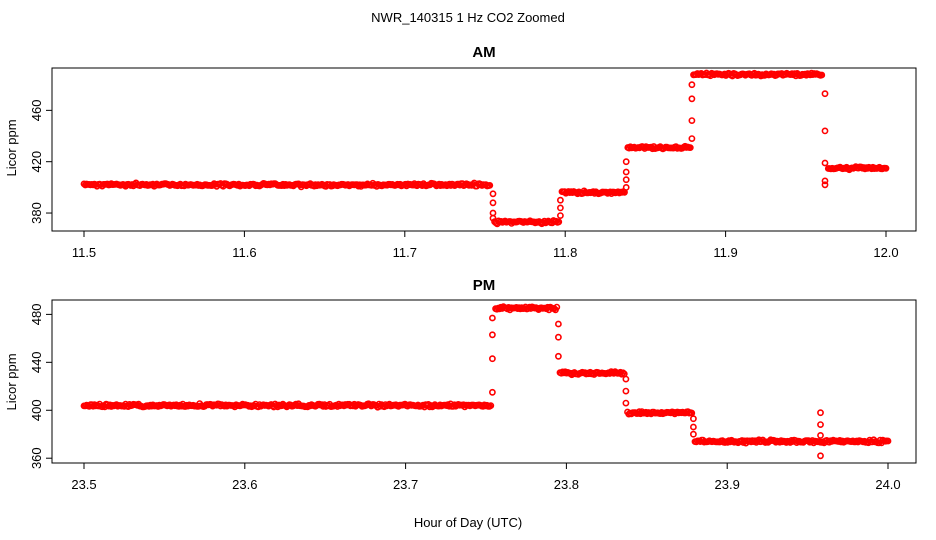  Describe the element at coordinates (11, 381) in the screenshot. I see `pm-y-axis-label: Licor ppm` at that location.